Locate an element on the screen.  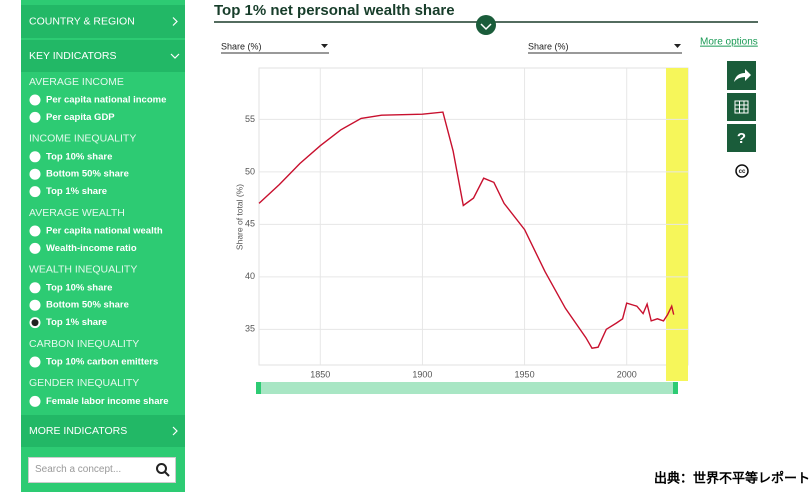
more-options-link: More options is located at coordinates (729, 42).